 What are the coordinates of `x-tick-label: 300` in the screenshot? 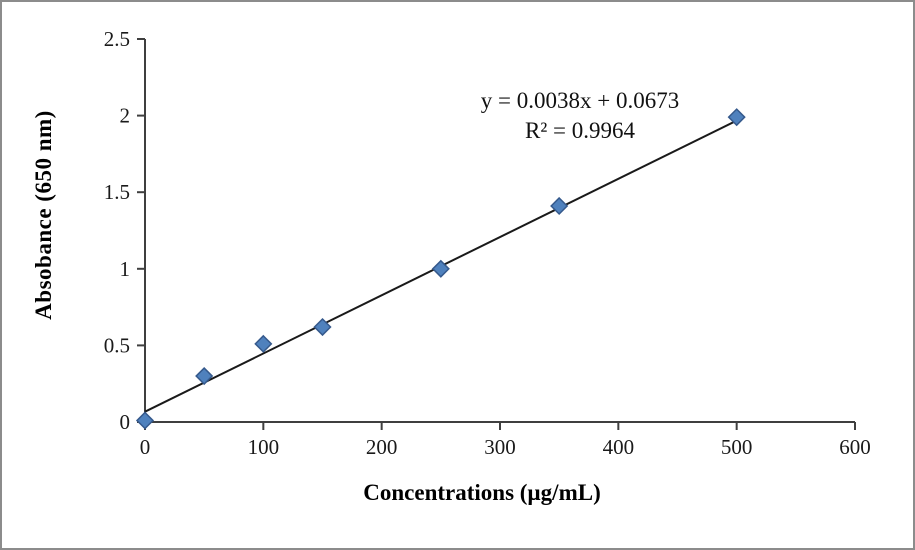 It's located at (500, 447).